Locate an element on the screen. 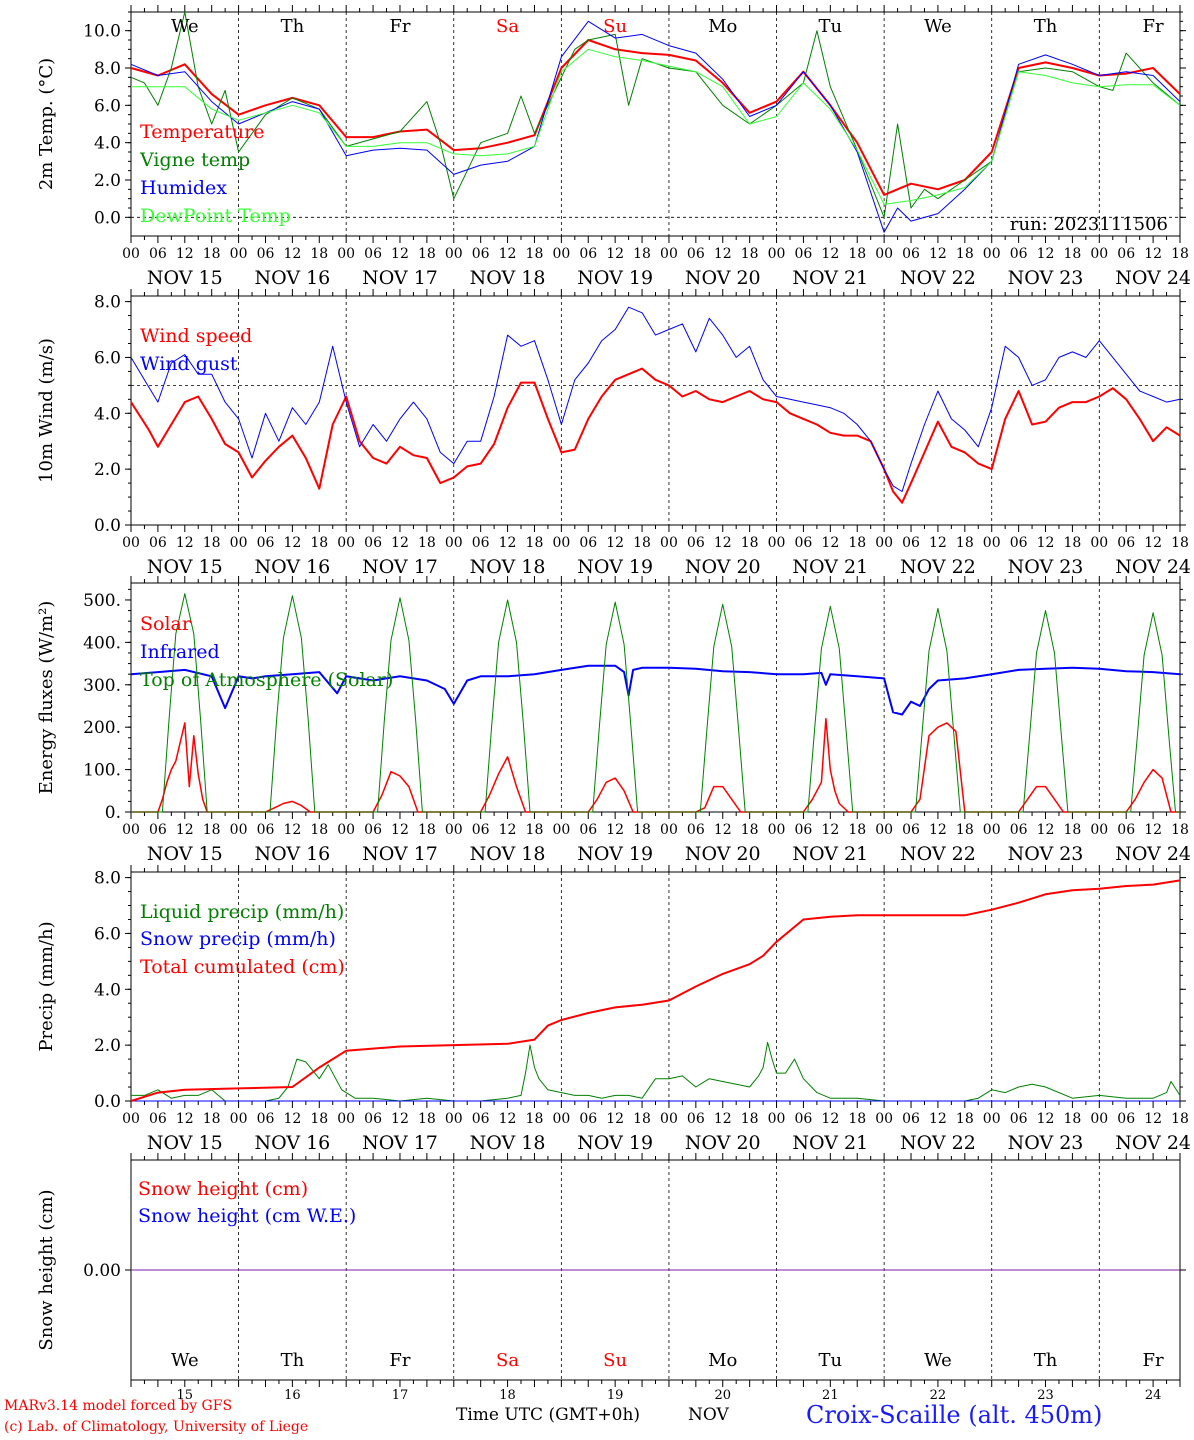 The width and height of the screenshot is (1194, 1440). legend-entry: Liquid precip (mm/h) is located at coordinates (242, 912).